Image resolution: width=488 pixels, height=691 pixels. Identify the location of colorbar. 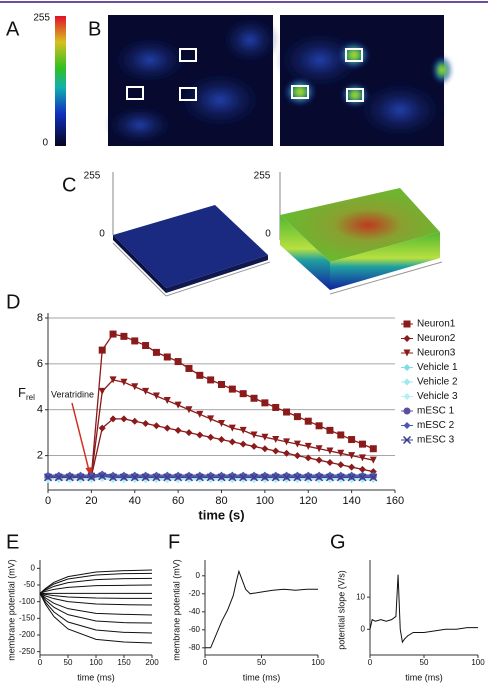
(60, 81).